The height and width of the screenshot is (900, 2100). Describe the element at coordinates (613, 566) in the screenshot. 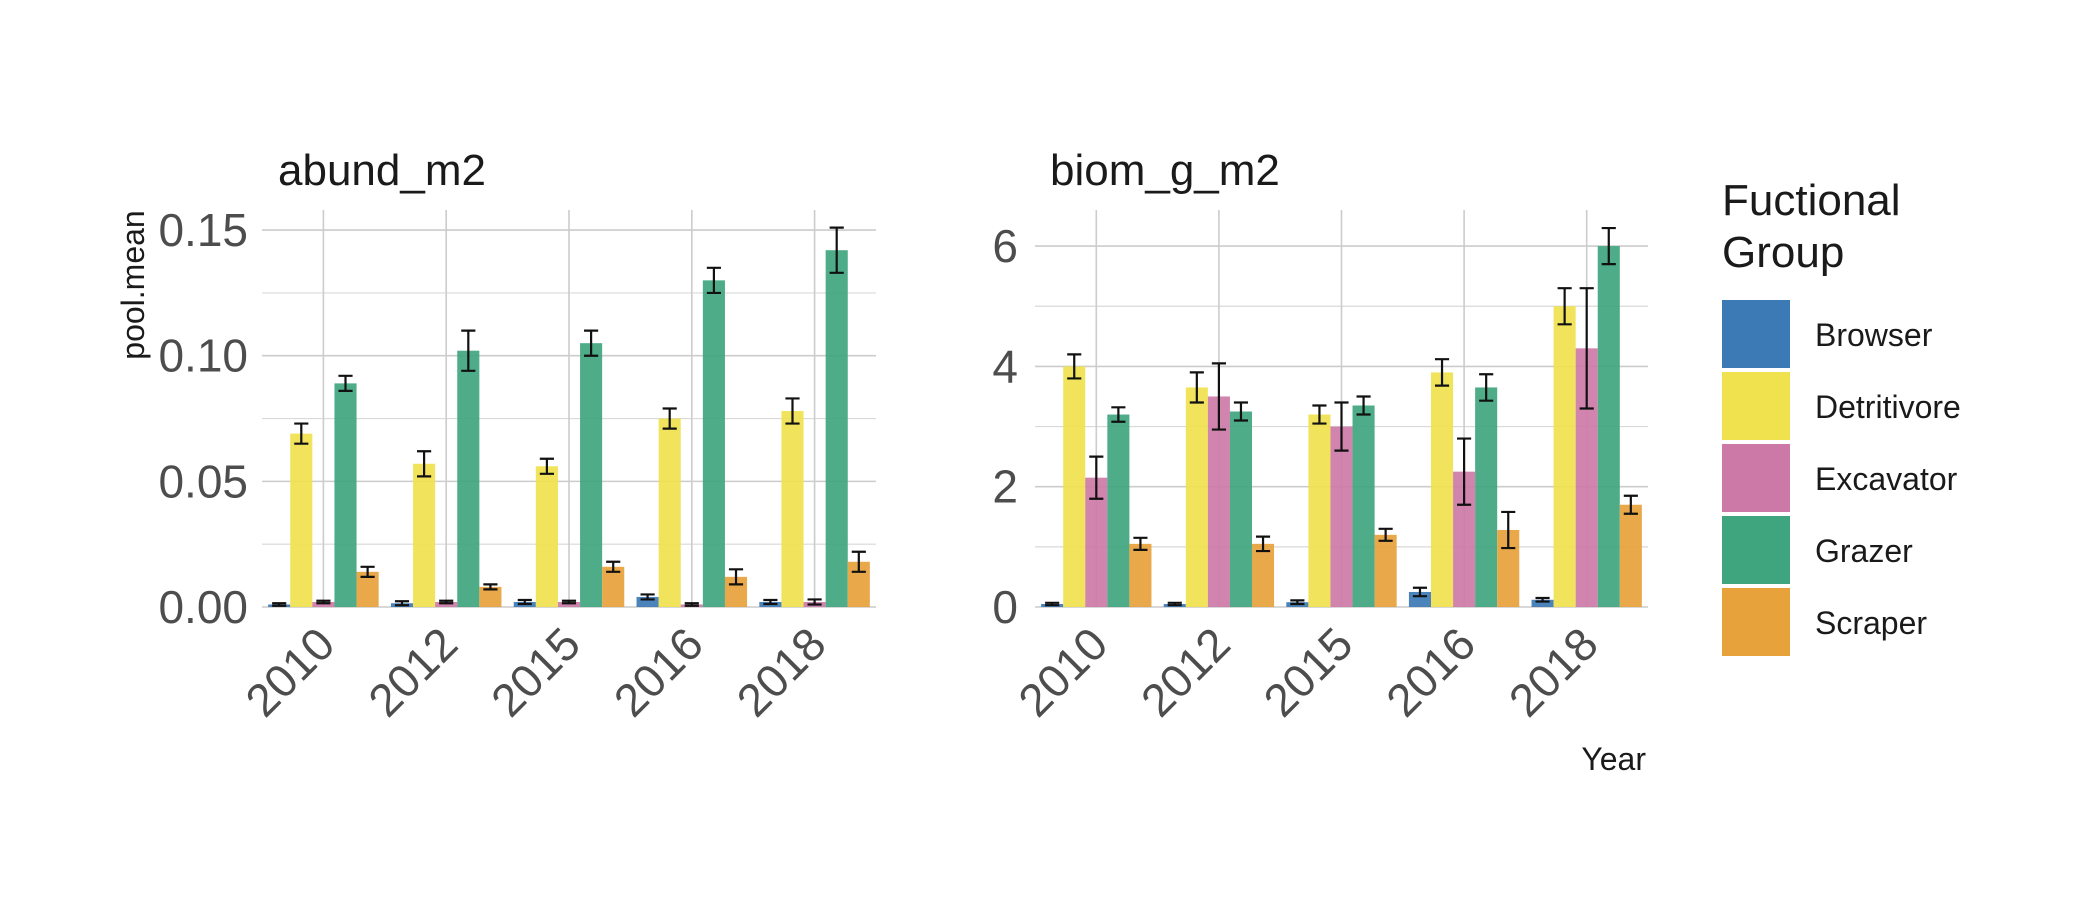

I see `errorbar-abund-scraper-2015` at that location.